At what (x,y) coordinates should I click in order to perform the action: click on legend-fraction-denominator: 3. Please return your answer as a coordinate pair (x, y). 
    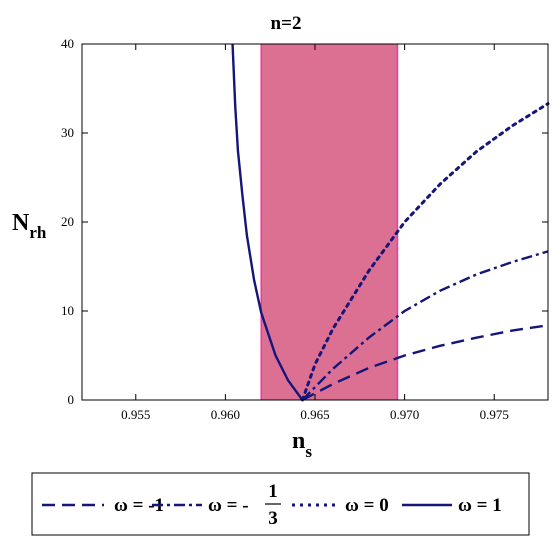
    Looking at the image, I should click on (273, 518).